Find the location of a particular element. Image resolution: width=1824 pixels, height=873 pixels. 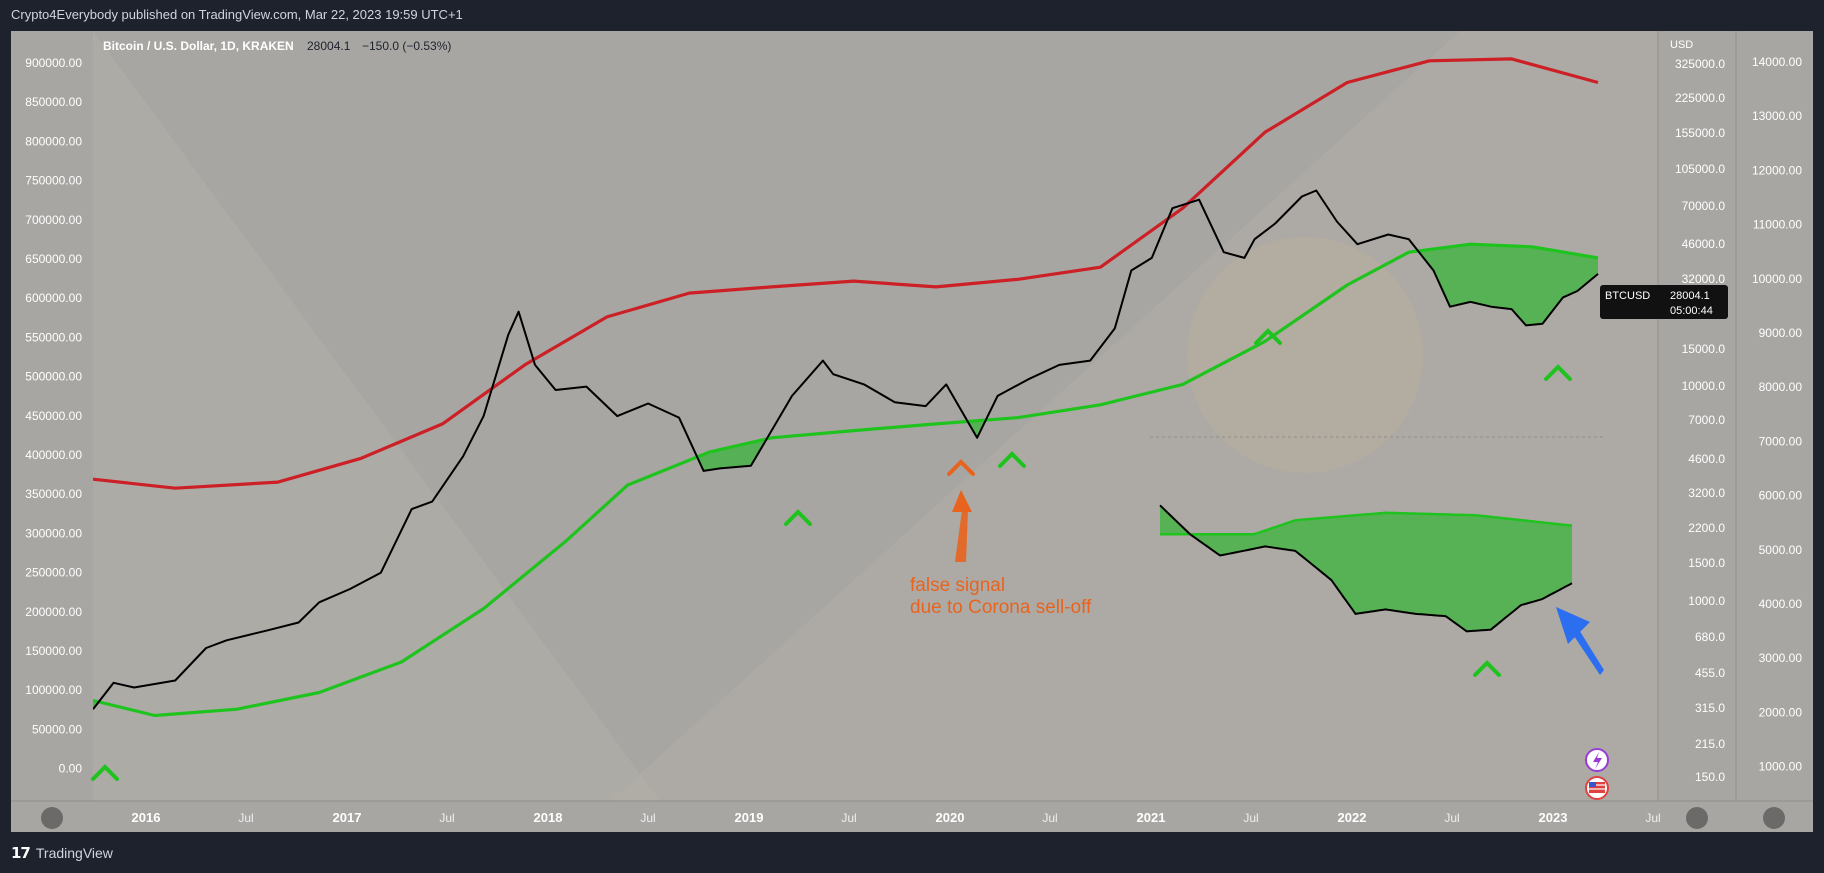

right-axis-tick: 155000.0 is located at coordinates (1700, 133).